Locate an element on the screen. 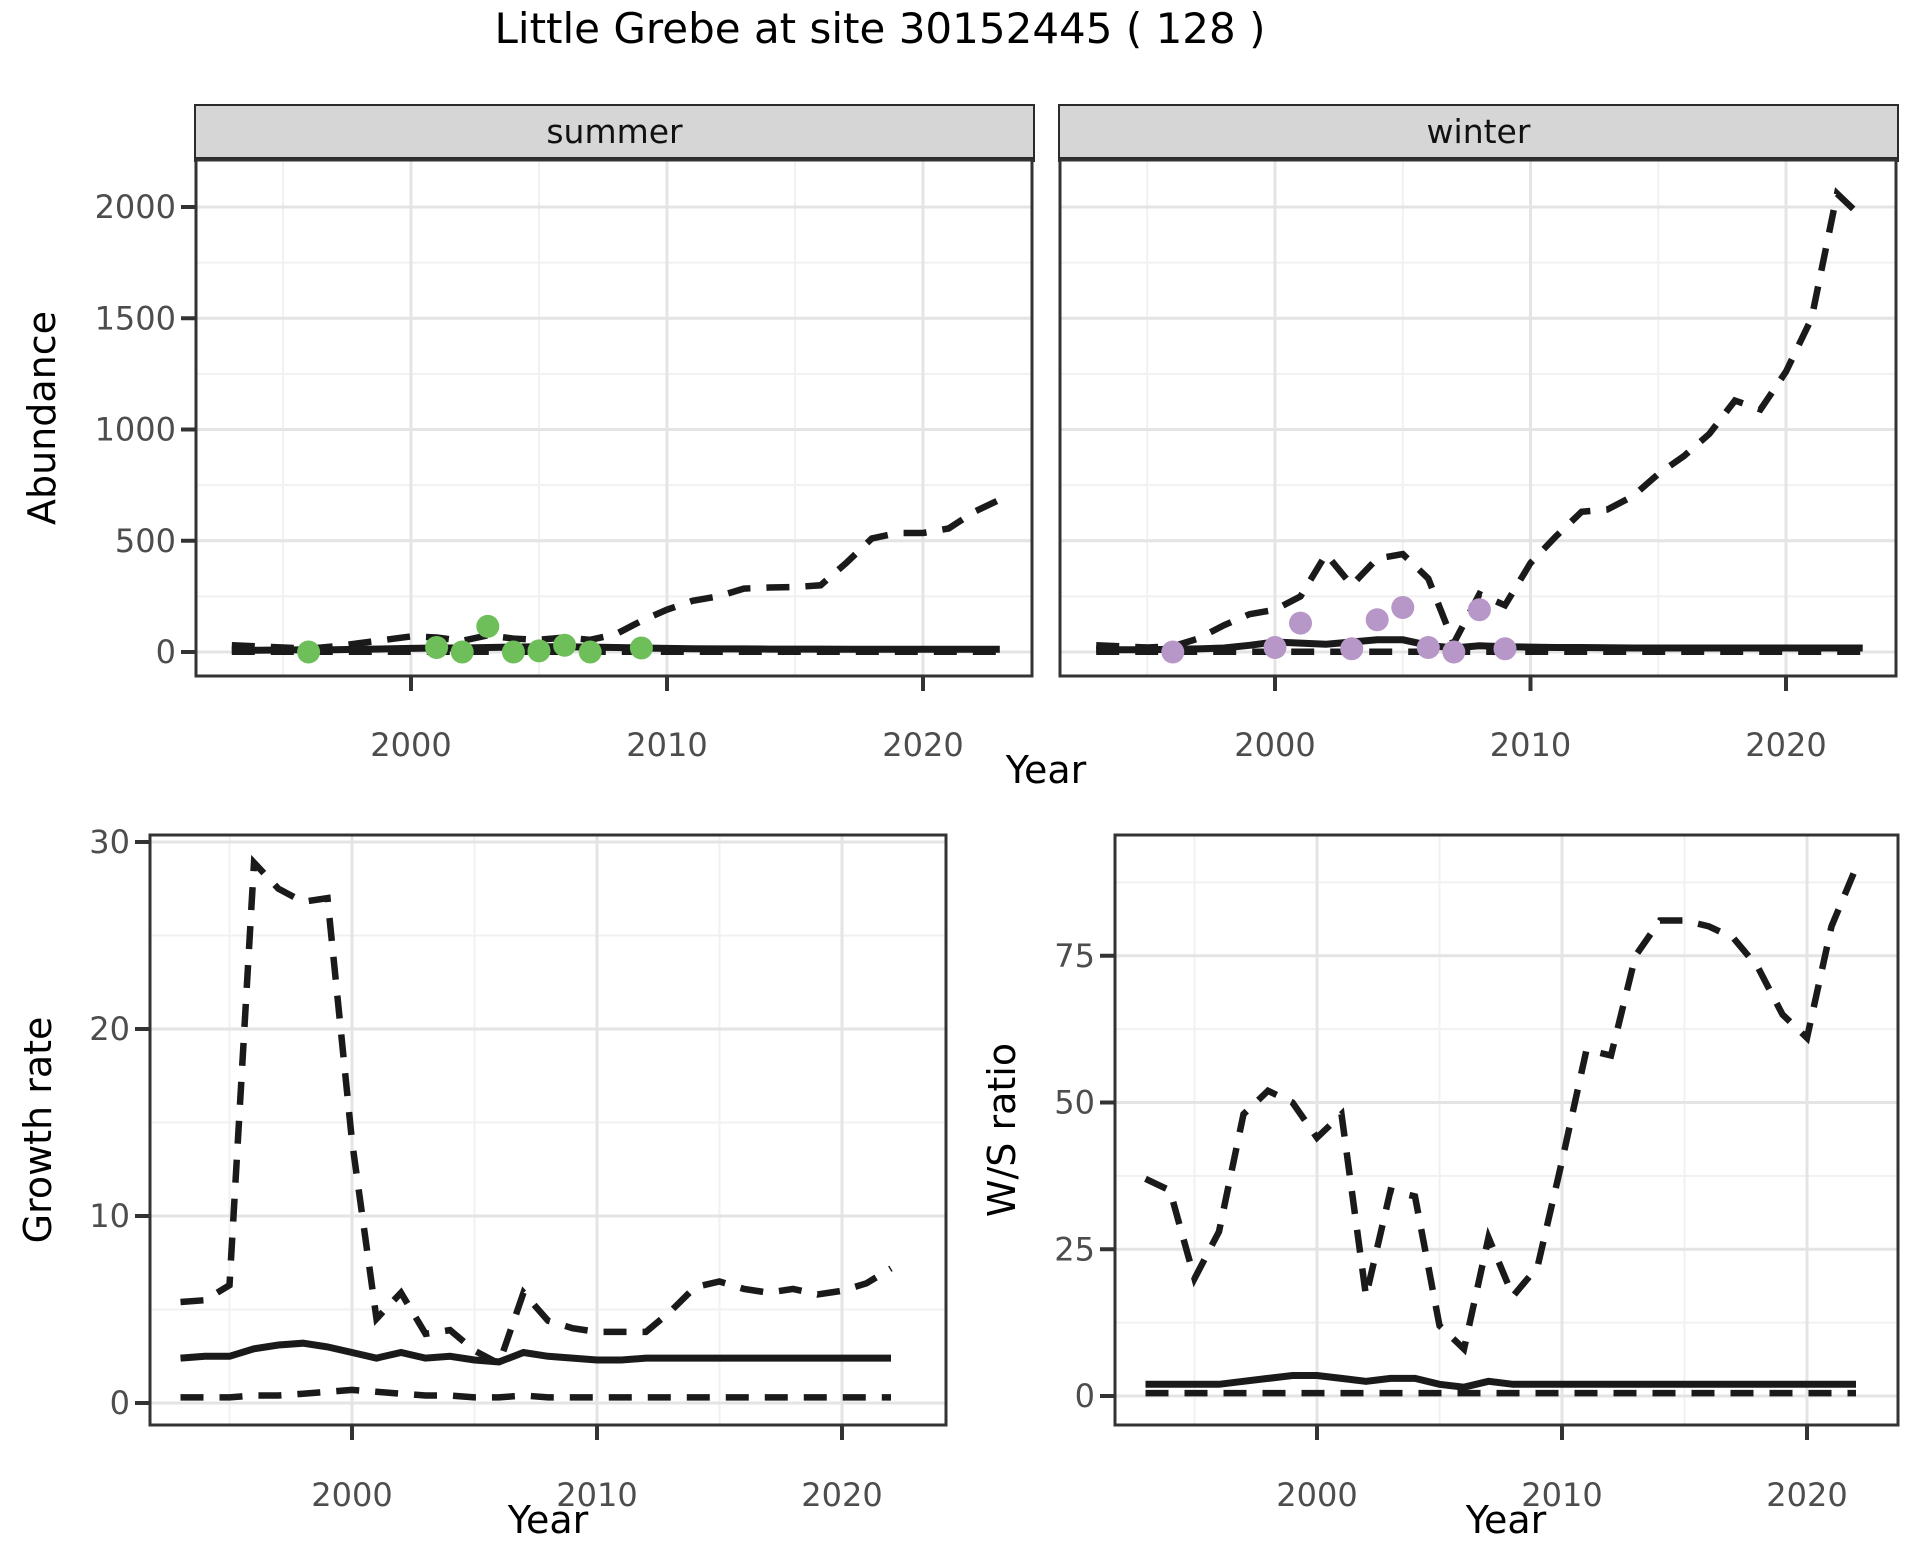 This screenshot has width=1920, height=1560. y-tick-label: 10 is located at coordinates (109, 1216).